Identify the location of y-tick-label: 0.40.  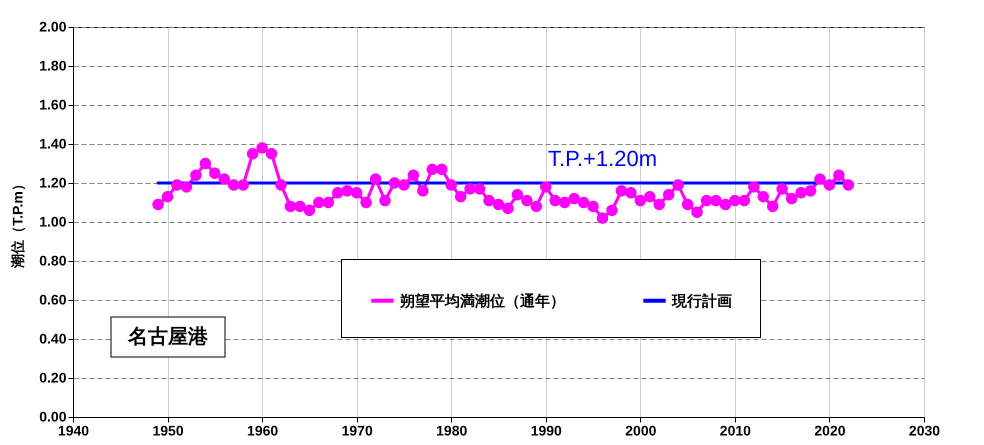
(53, 338).